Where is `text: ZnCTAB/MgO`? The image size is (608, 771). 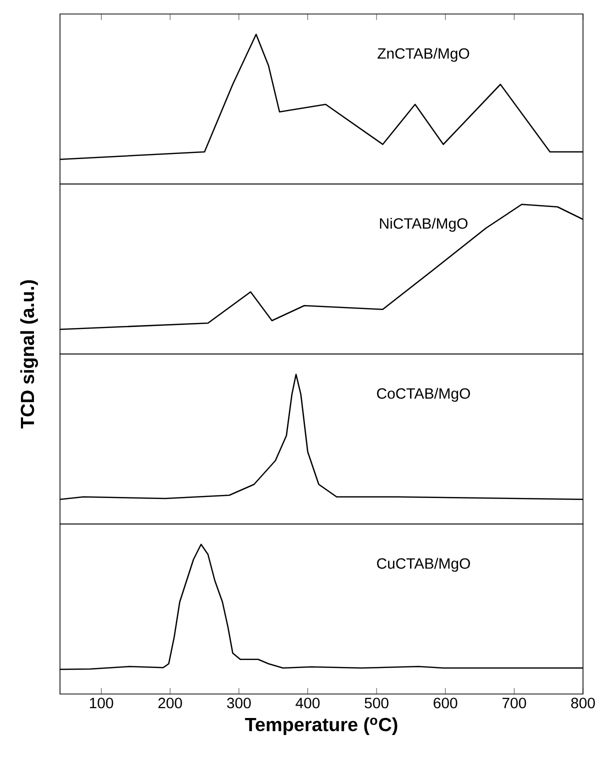
text: ZnCTAB/MgO is located at coordinates (424, 55).